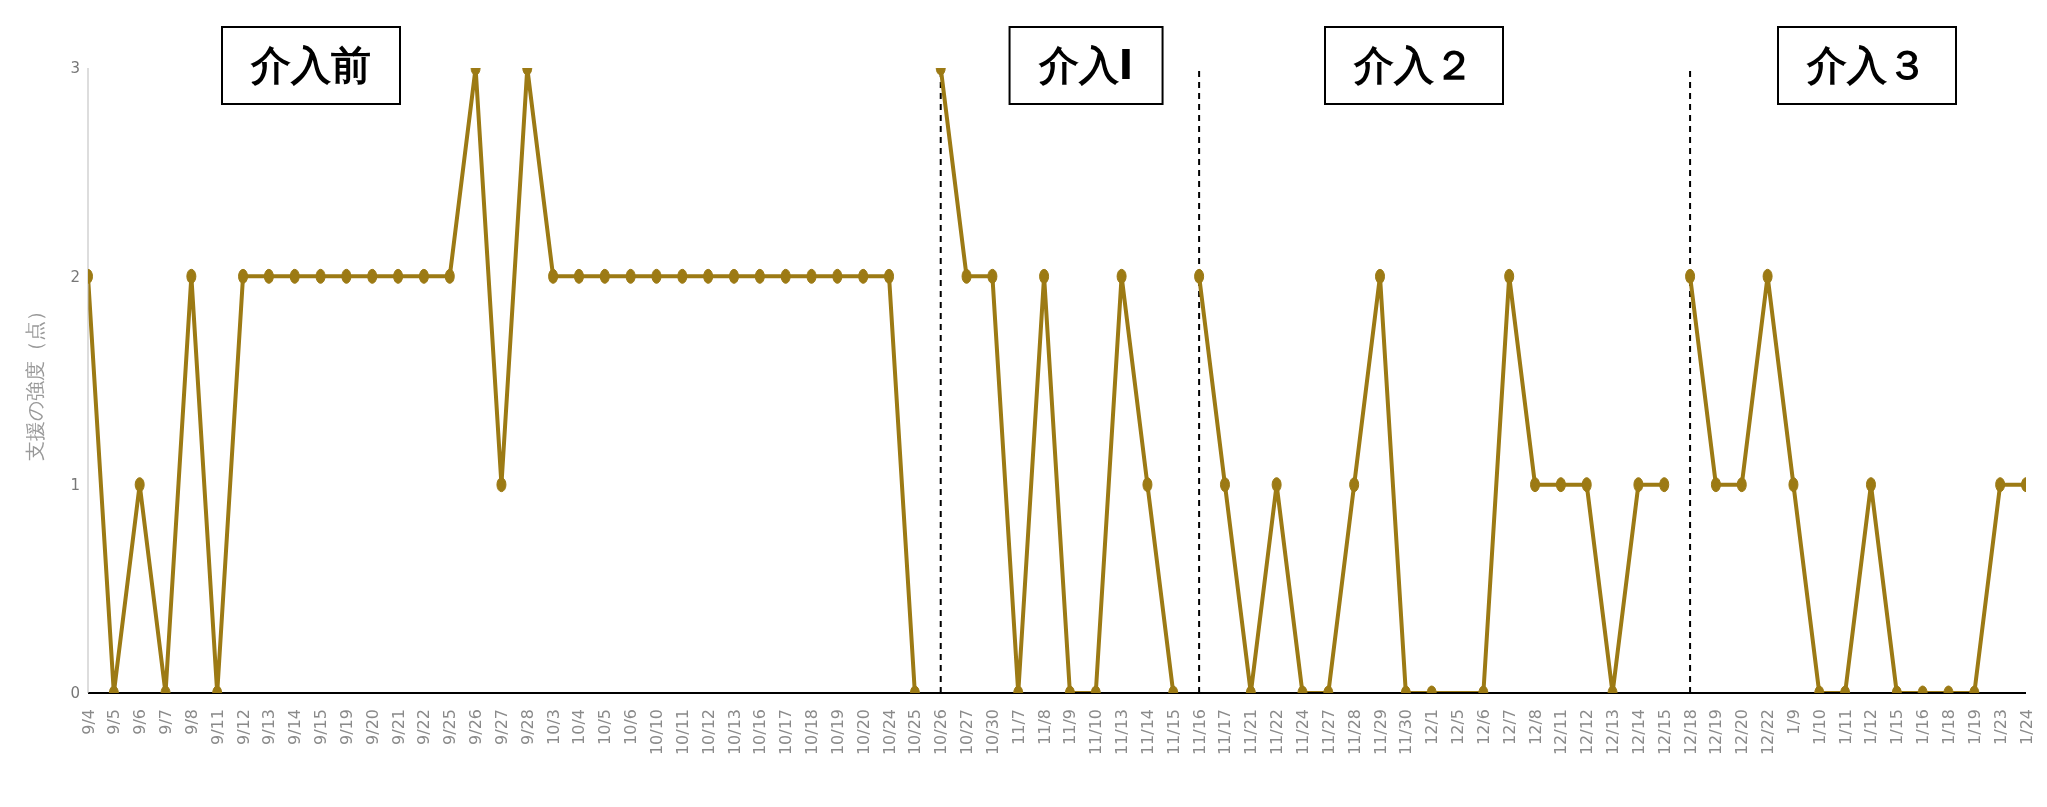 Image resolution: width=2047 pixels, height=807 pixels. Describe the element at coordinates (1018, 727) in the screenshot. I see `x-tick-label: 11/7` at that location.